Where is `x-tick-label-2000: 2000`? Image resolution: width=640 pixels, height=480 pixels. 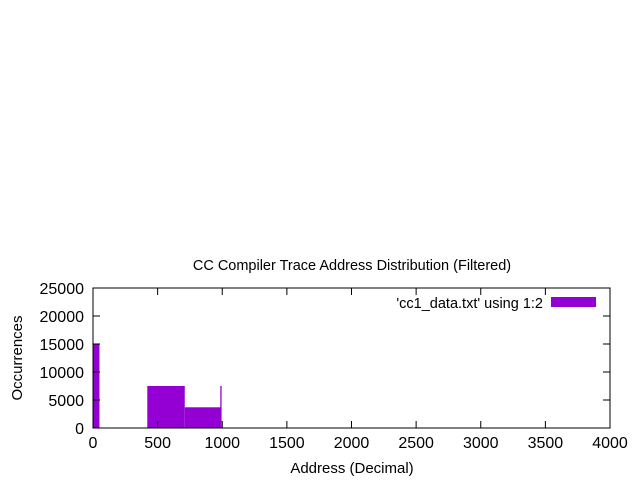
x-tick-label-2000: 2000 is located at coordinates (352, 443).